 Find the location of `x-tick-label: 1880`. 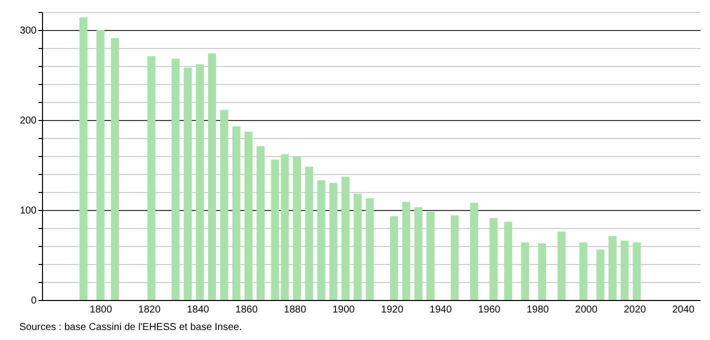

x-tick-label: 1880 is located at coordinates (295, 310).